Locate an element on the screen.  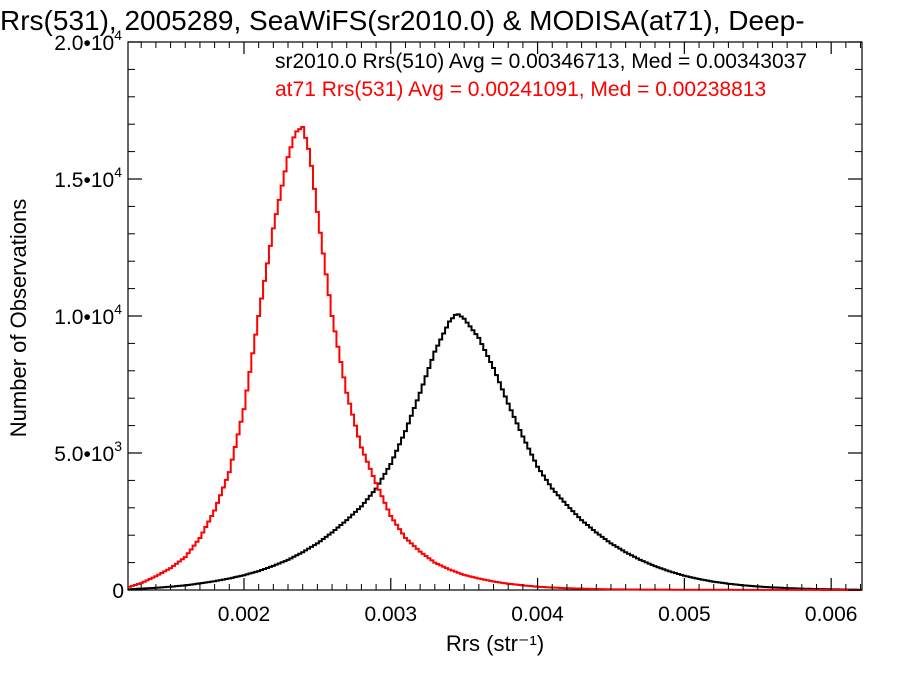
y-axis-label: Number of Observations is located at coordinates (18, 318).